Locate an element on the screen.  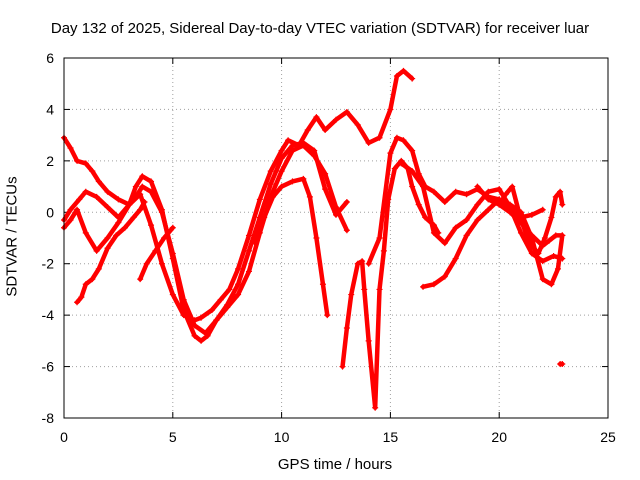
y-tick-label: -4 is located at coordinates (48, 315).